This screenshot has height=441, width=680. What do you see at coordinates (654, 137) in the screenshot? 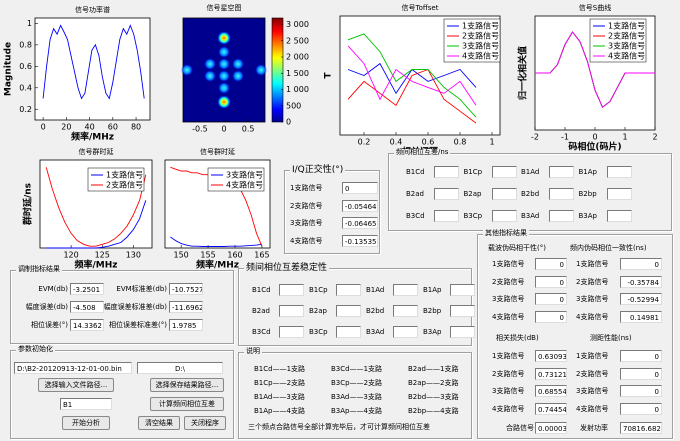
I see `x-tick-label: 2` at bounding box center [654, 137].